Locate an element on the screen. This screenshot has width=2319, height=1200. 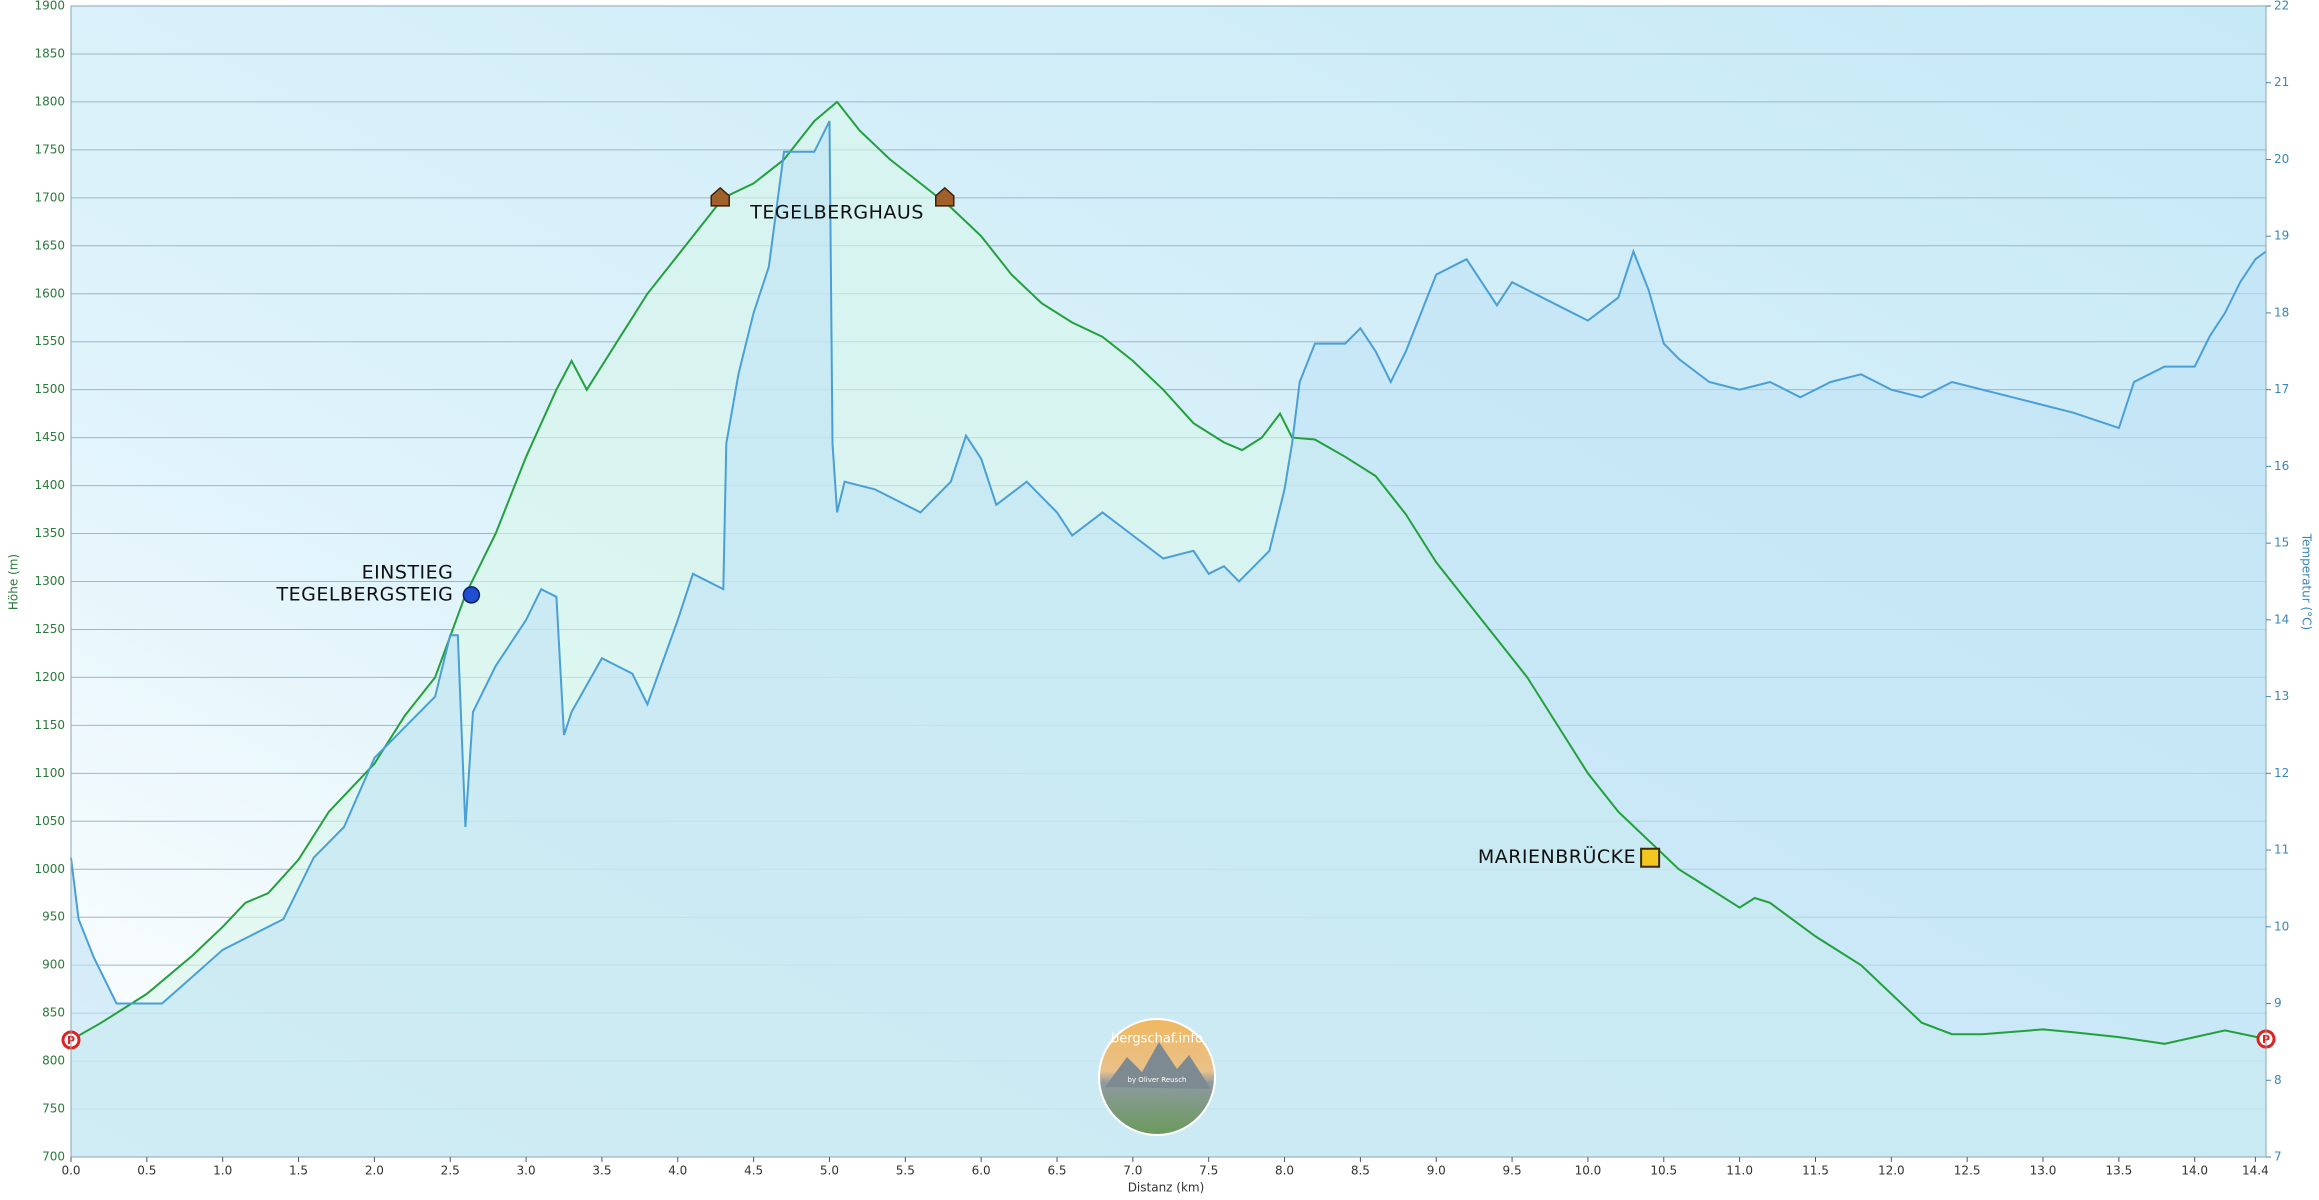
x-tick-label: 8.5 is located at coordinates (1360, 1171).